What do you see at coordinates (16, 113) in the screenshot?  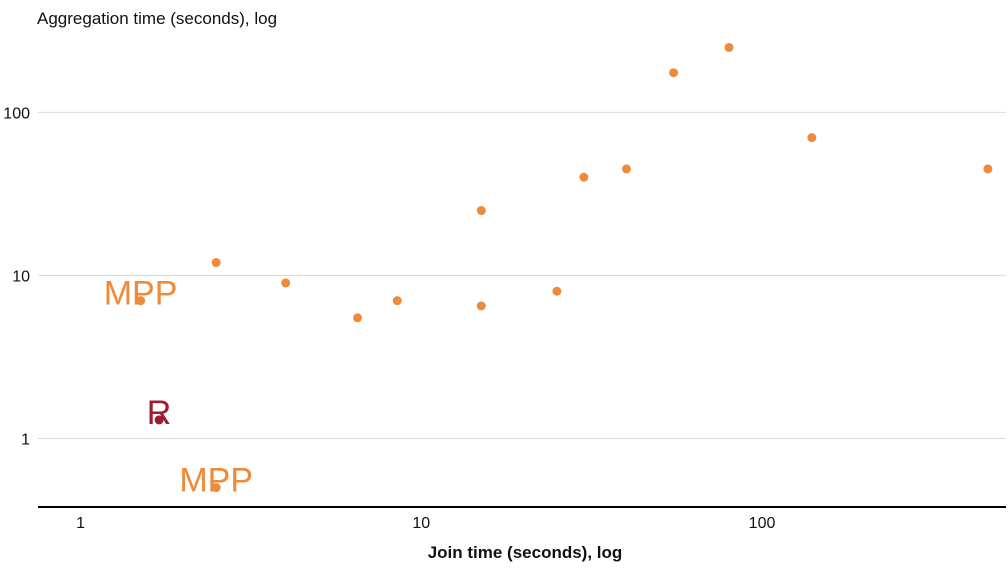 I see `y-tick-label: 100` at bounding box center [16, 113].